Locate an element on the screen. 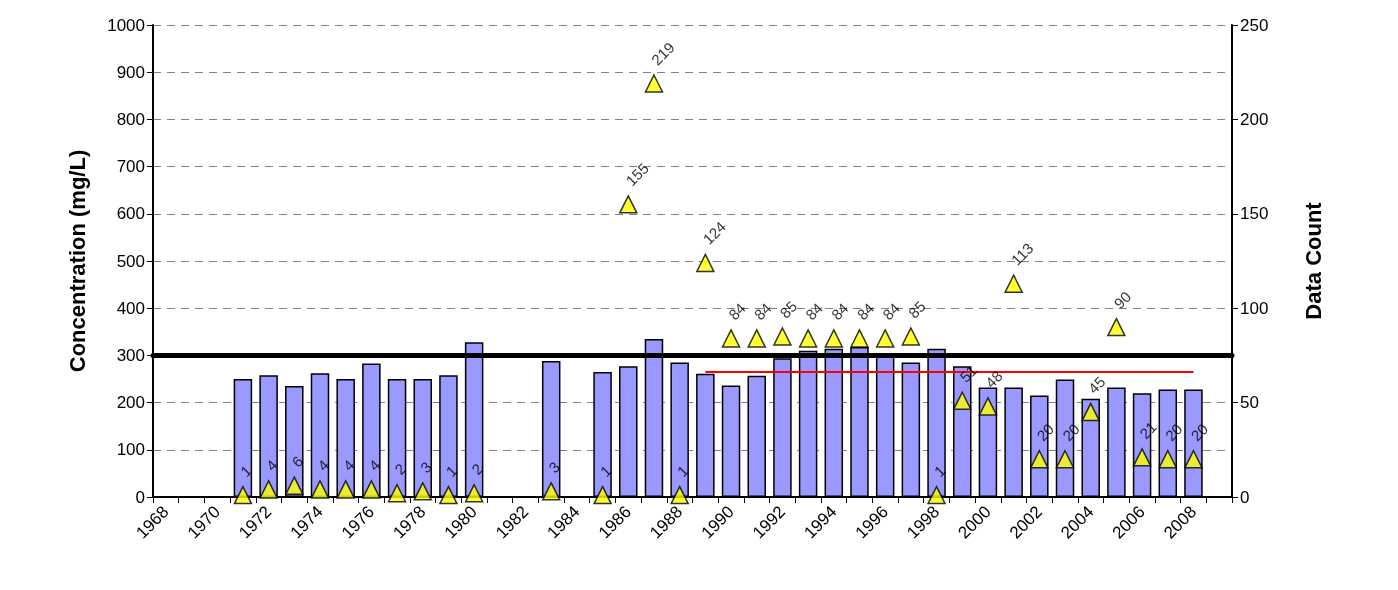 This screenshot has height=590, width=1398. data-label: 113 is located at coordinates (1022, 254).